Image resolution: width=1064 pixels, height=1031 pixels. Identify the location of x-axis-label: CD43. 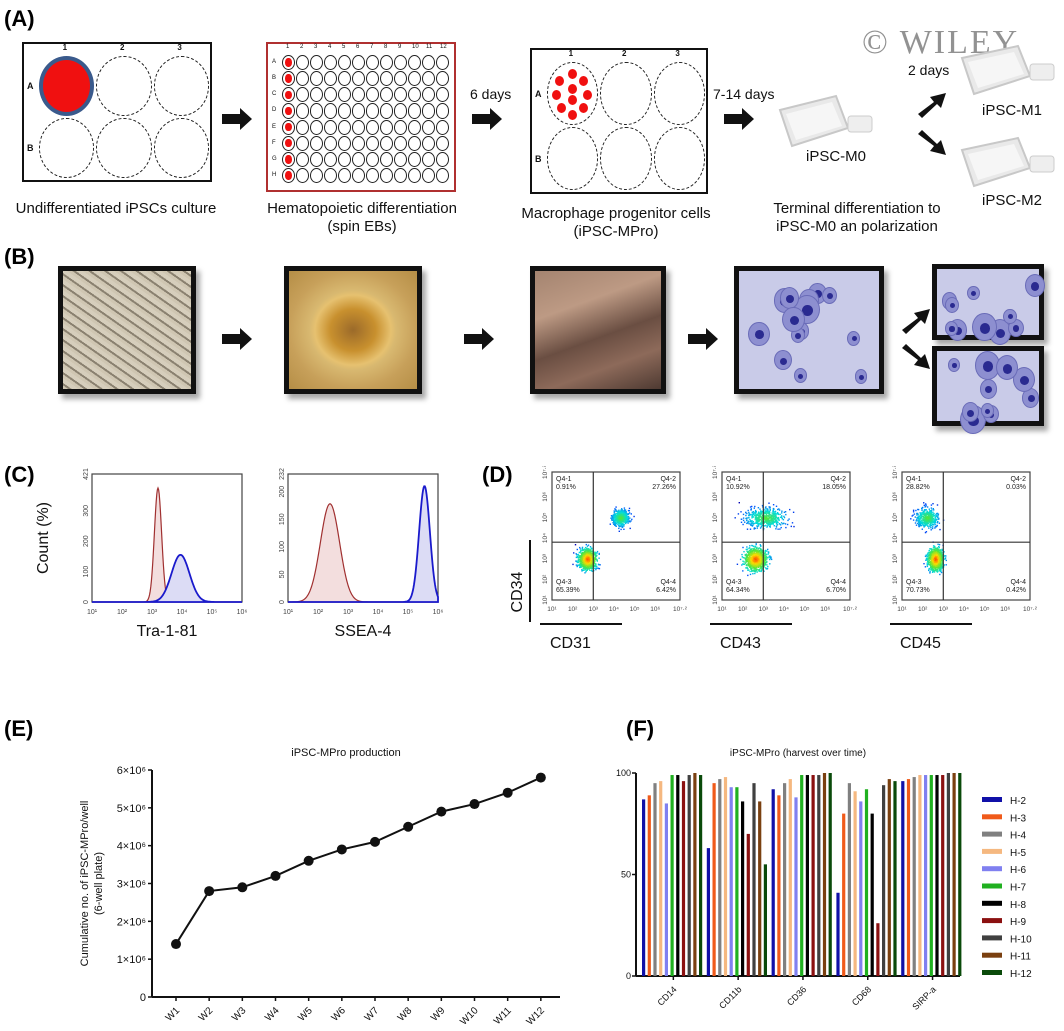
(740, 643).